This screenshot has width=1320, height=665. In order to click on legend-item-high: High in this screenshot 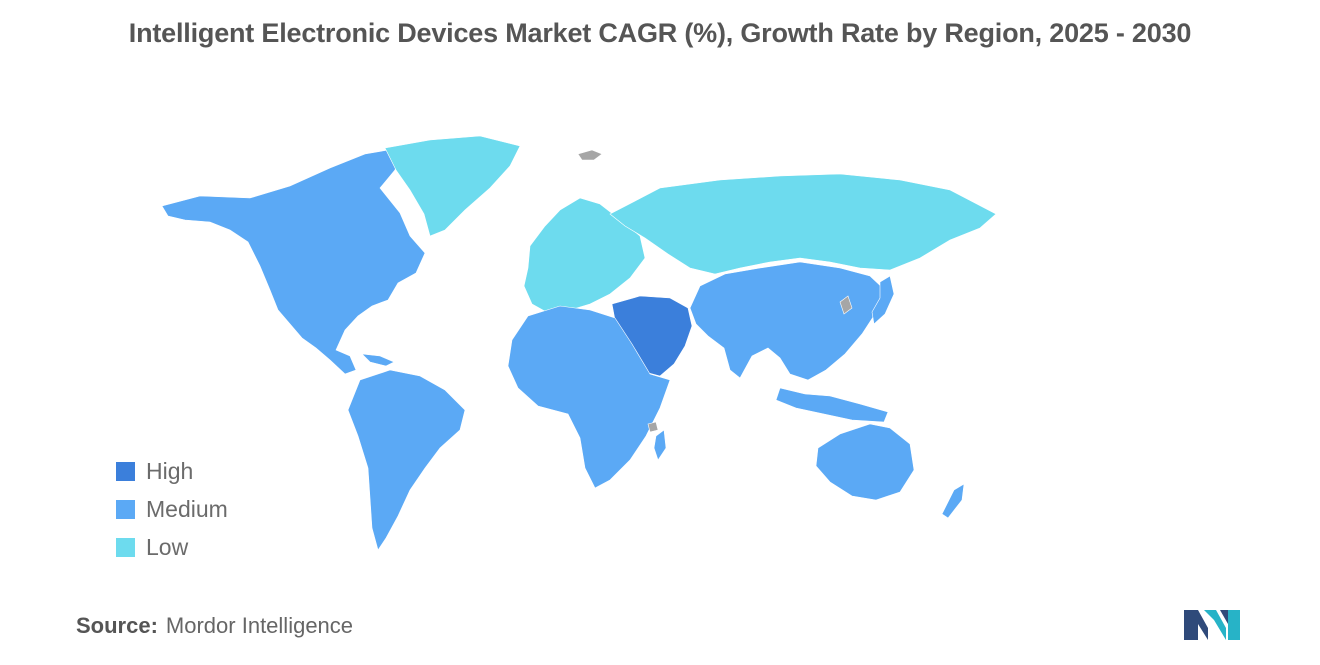, I will do `click(172, 471)`.